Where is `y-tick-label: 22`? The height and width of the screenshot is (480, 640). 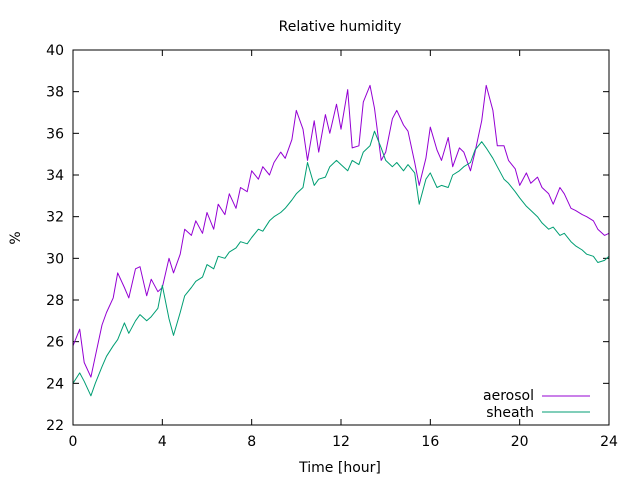 y-tick-label: 22 is located at coordinates (55, 426).